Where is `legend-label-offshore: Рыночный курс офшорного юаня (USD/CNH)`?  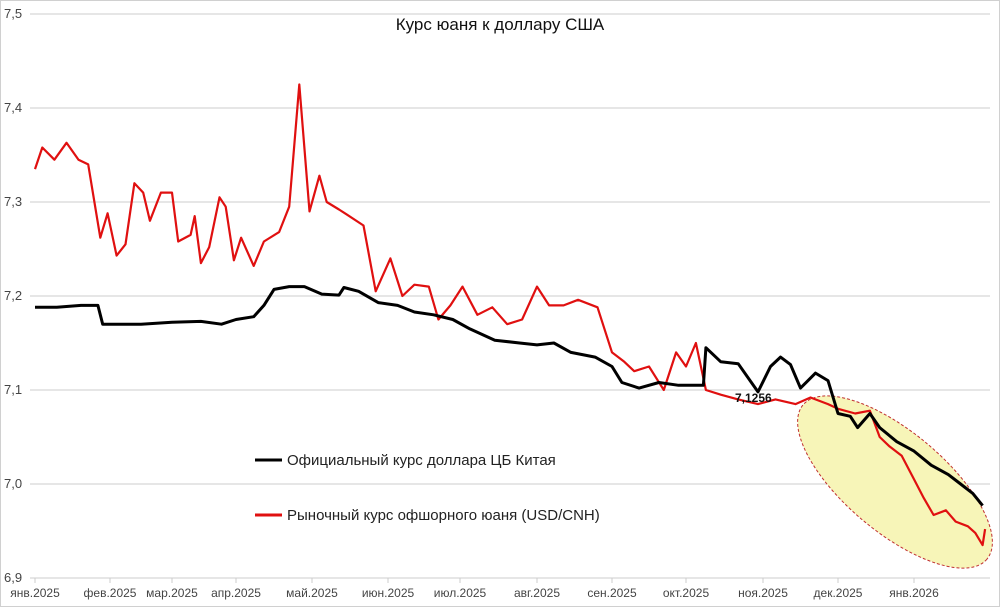
legend-label-offshore: Рыночный курс офшорного юаня (USD/CNH) is located at coordinates (443, 515).